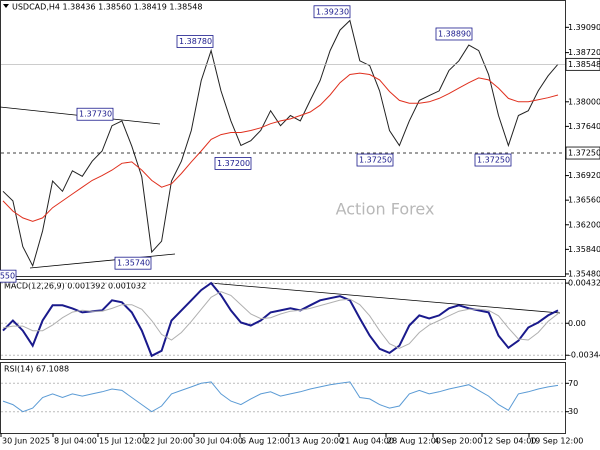 The image size is (600, 450). Describe the element at coordinates (584, 355) in the screenshot. I see `y-tick-label: -0.003444` at that location.